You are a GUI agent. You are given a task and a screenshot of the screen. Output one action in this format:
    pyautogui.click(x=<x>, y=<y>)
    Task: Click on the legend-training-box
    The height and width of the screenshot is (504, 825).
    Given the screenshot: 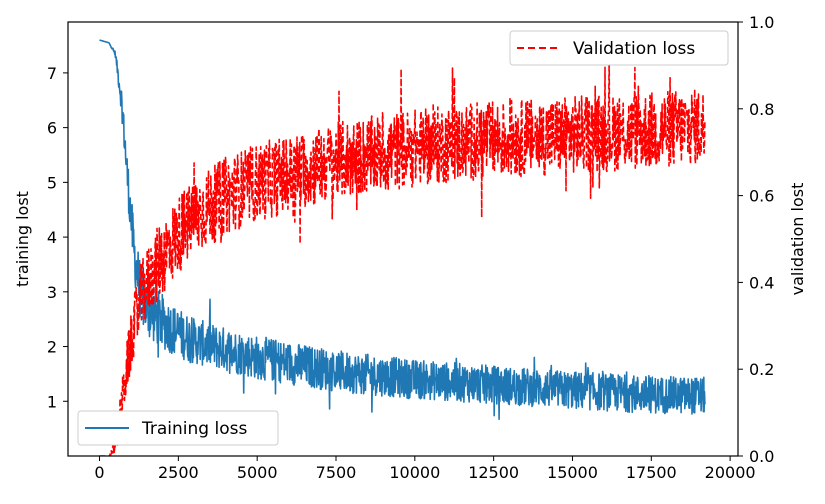 What is the action you would take?
    pyautogui.click(x=178, y=428)
    